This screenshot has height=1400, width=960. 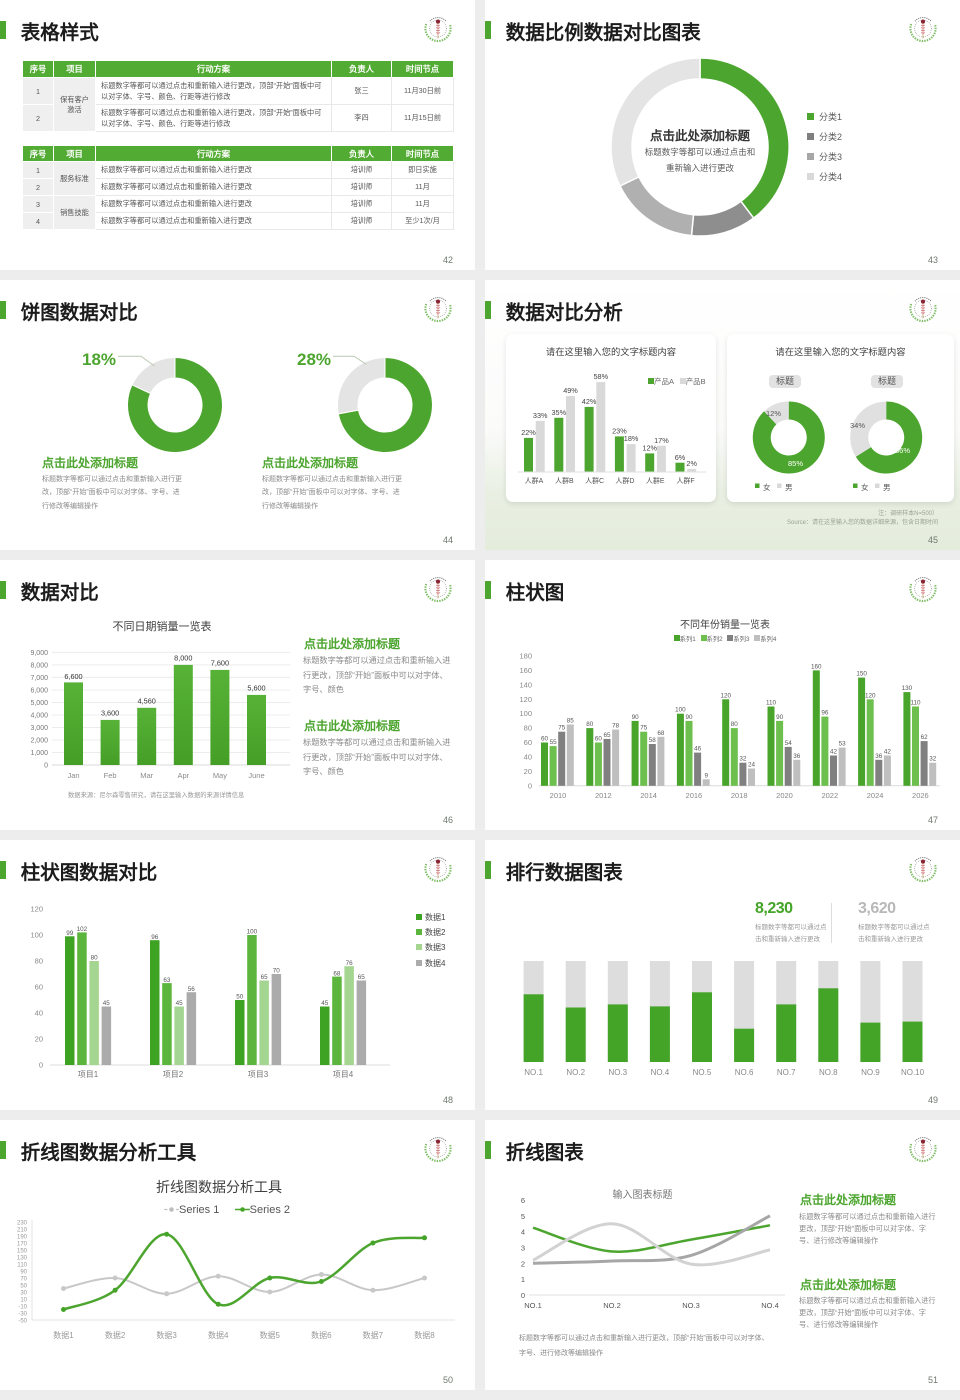 What do you see at coordinates (70, 933) in the screenshot?
I see `svg-text: 99` at bounding box center [70, 933].